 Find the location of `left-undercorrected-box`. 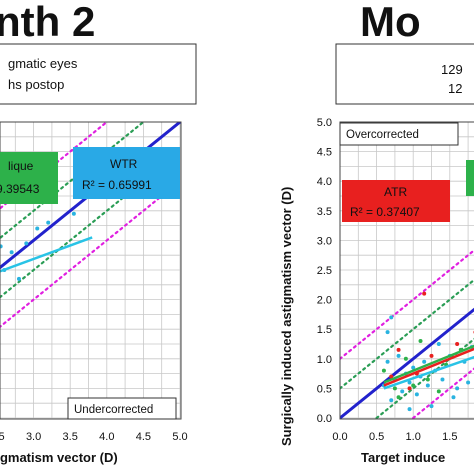

left-undercorrected-box is located at coordinates (122, 408).